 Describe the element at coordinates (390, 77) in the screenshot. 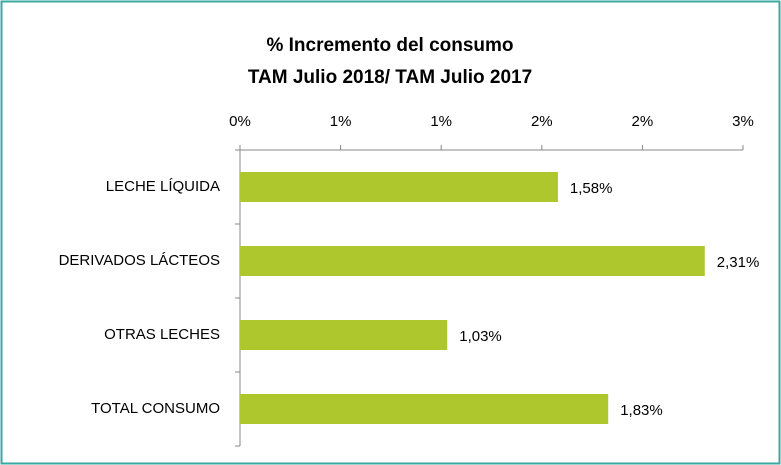

I see `chart-subtitle: TAM Julio 2018/ TAM Julio 2017` at that location.